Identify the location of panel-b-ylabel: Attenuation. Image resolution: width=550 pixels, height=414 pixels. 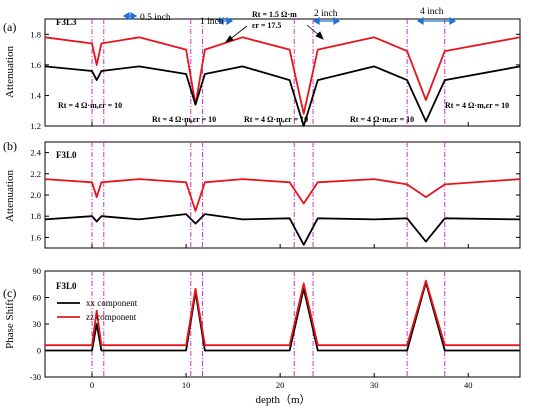
(10, 196).